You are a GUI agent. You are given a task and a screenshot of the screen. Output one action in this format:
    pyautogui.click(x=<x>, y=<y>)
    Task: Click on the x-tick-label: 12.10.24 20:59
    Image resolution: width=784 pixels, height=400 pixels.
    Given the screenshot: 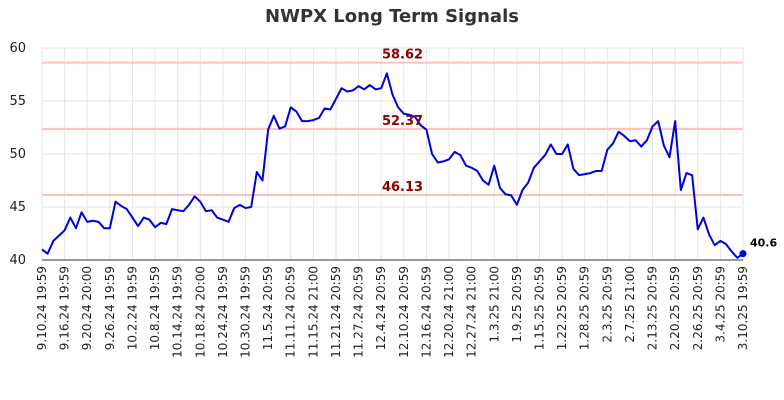 What is the action you would take?
    pyautogui.click(x=404, y=312)
    